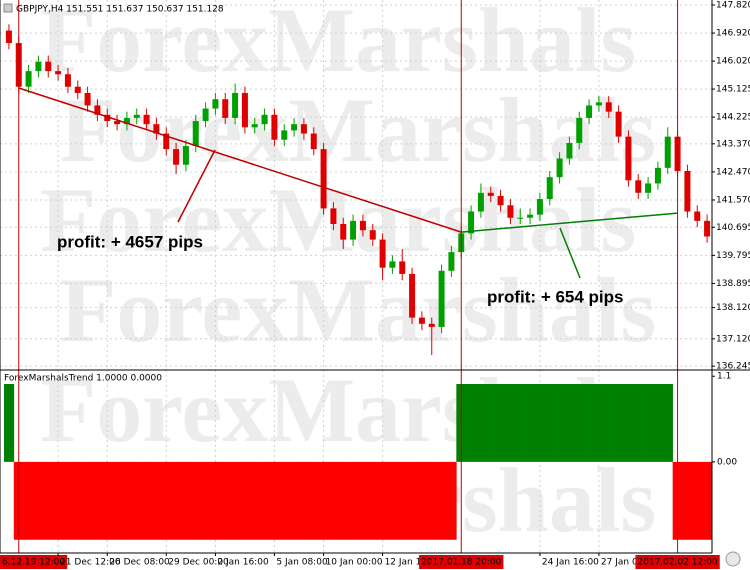 The image size is (750, 570). I want to click on watermark: ForexMarshals, so click(338, 220).